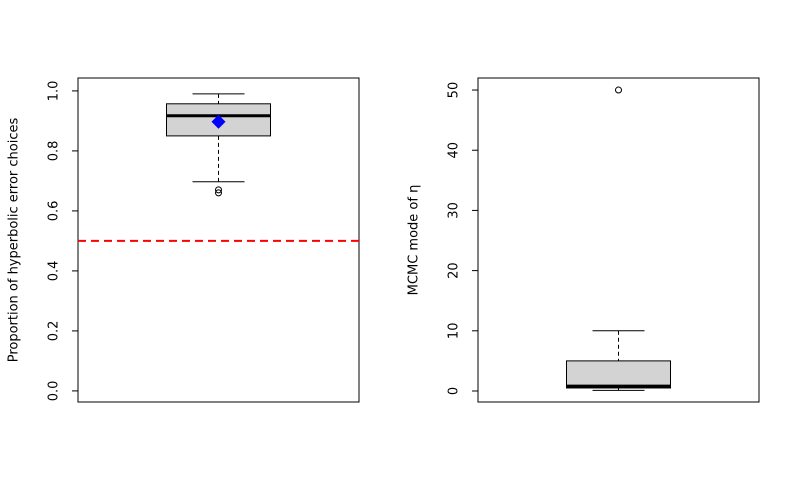 The width and height of the screenshot is (800, 500). What do you see at coordinates (54, 91) in the screenshot?
I see `y-tick-label: 1.0` at bounding box center [54, 91].